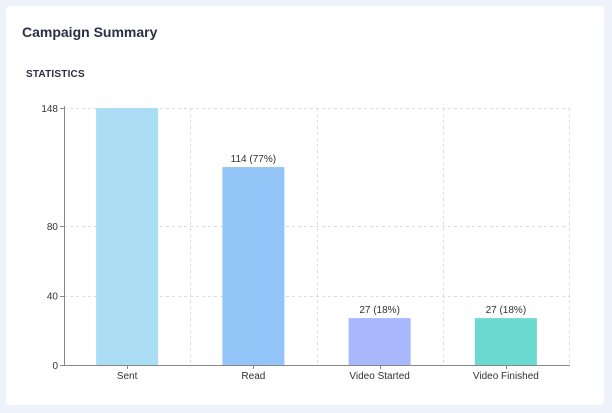 This screenshot has height=413, width=612. Describe the element at coordinates (379, 376) in the screenshot. I see `x-tick-label-2: Video Started` at that location.